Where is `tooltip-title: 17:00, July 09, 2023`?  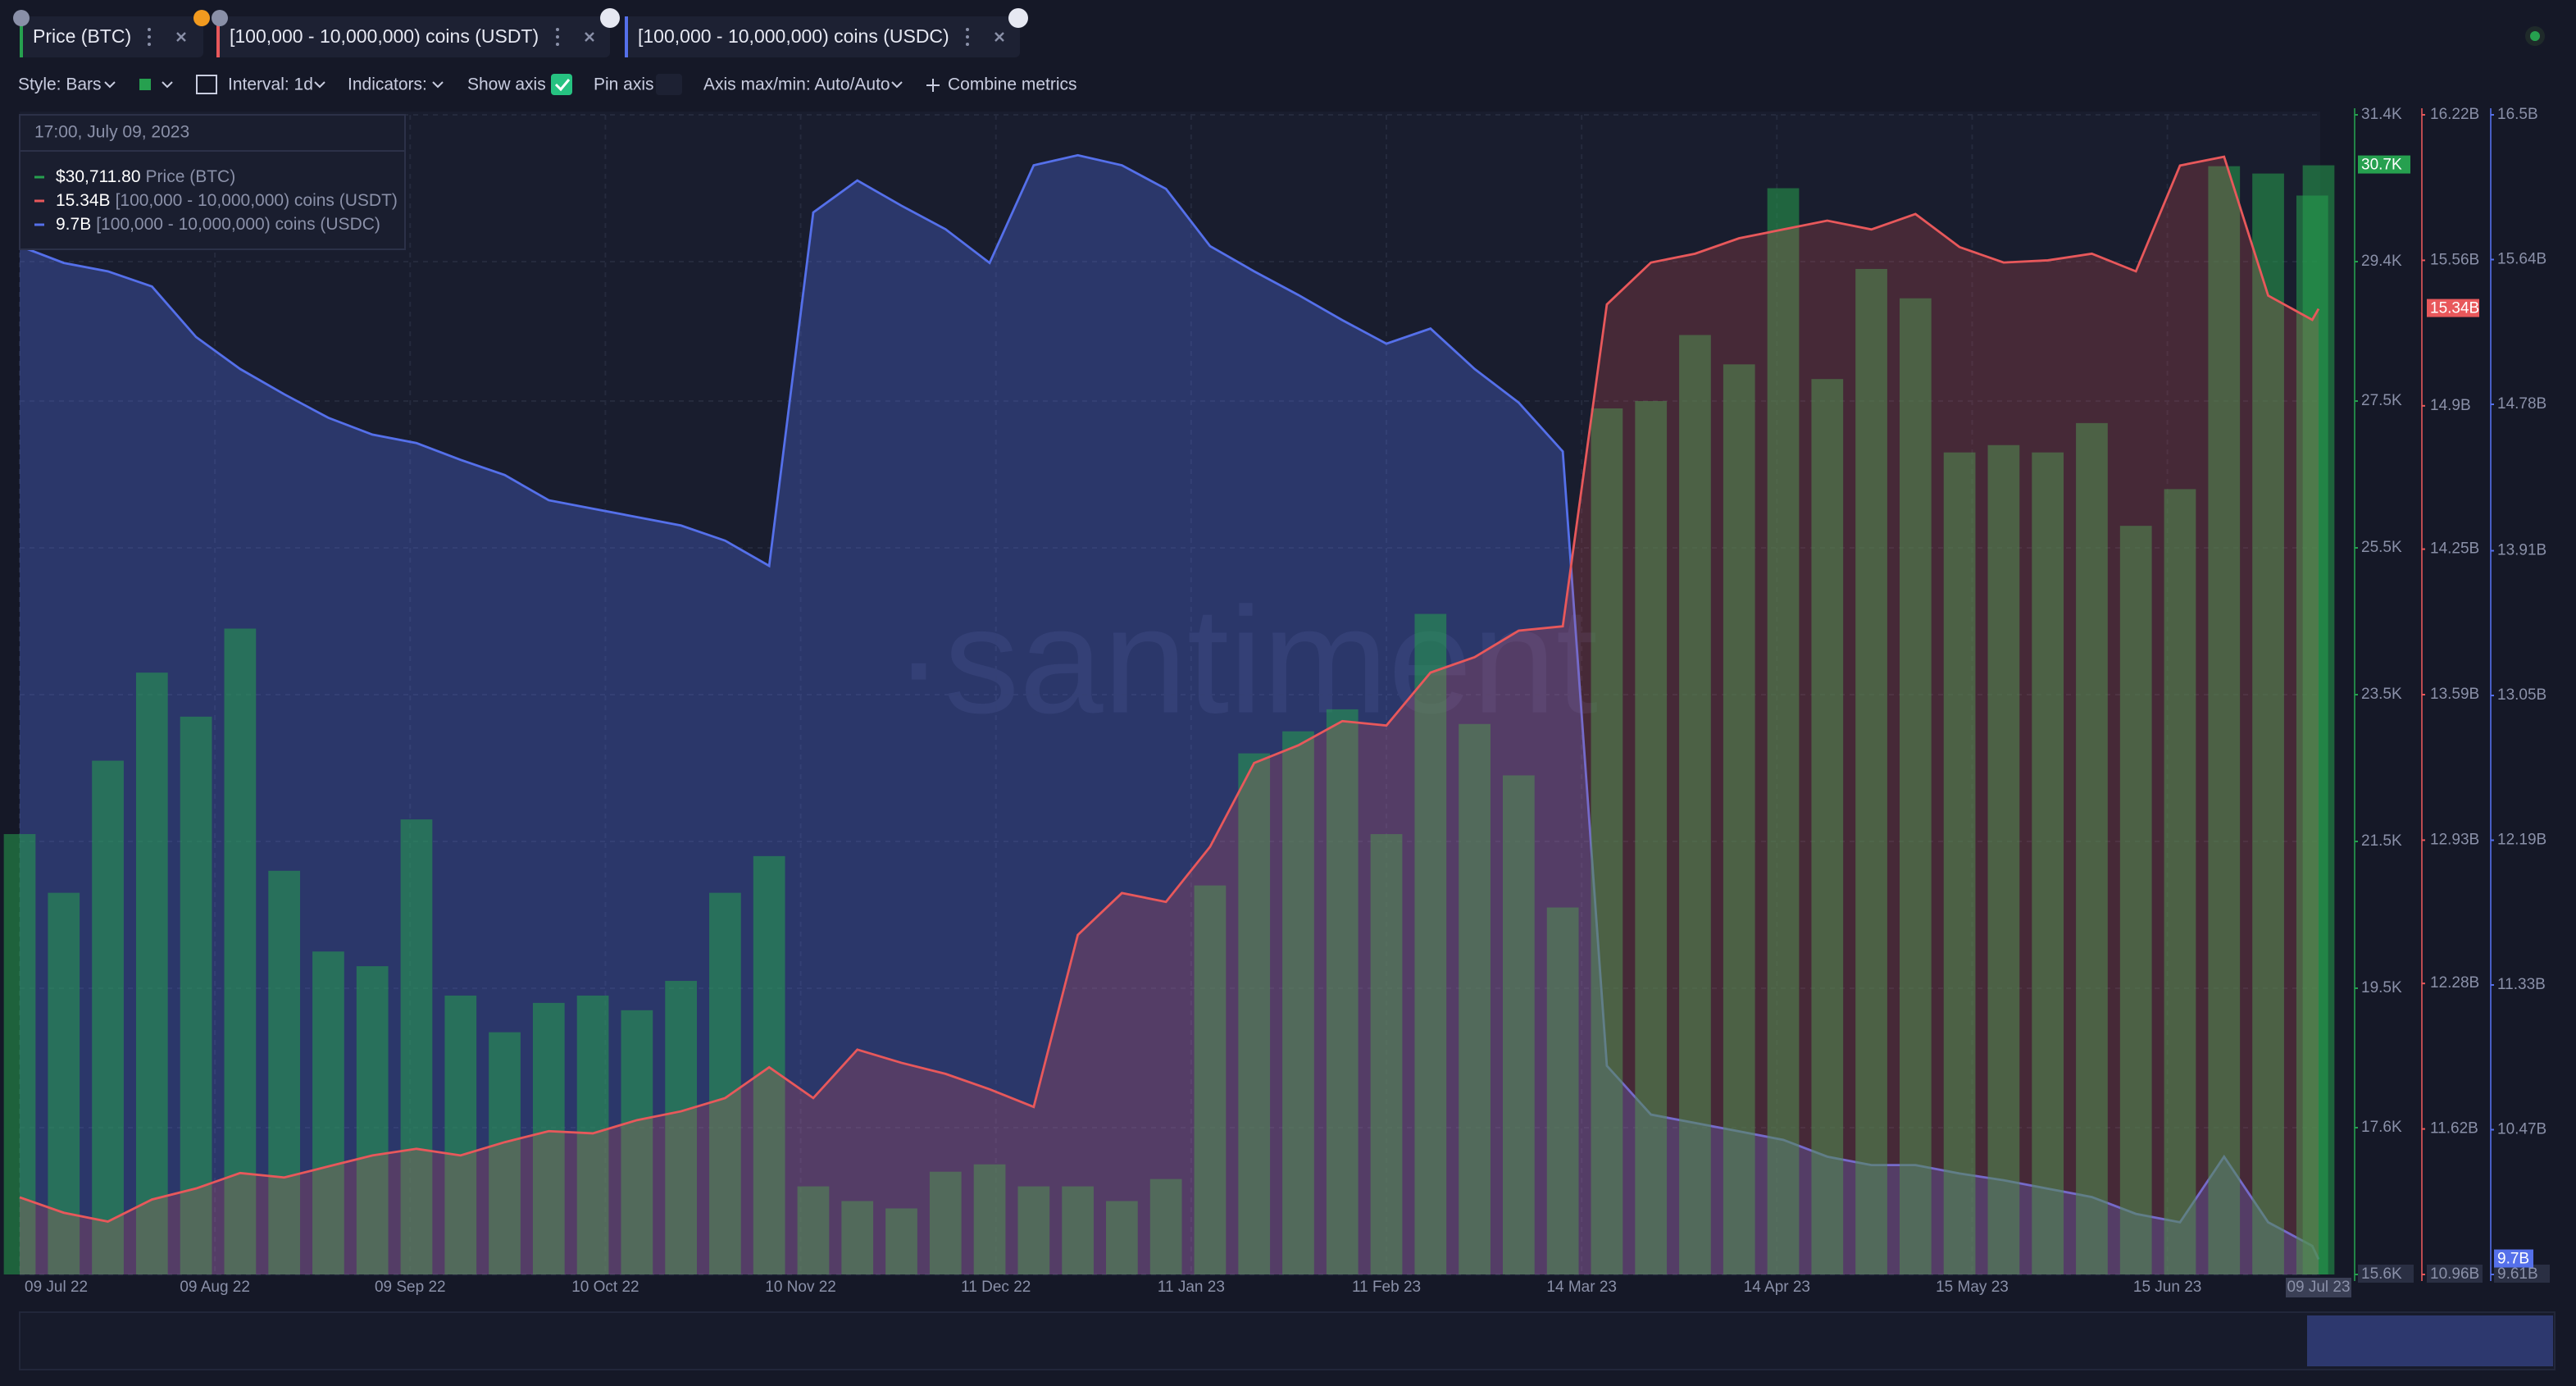 tooltip-title: 17:00, July 09, 2023 is located at coordinates (111, 132).